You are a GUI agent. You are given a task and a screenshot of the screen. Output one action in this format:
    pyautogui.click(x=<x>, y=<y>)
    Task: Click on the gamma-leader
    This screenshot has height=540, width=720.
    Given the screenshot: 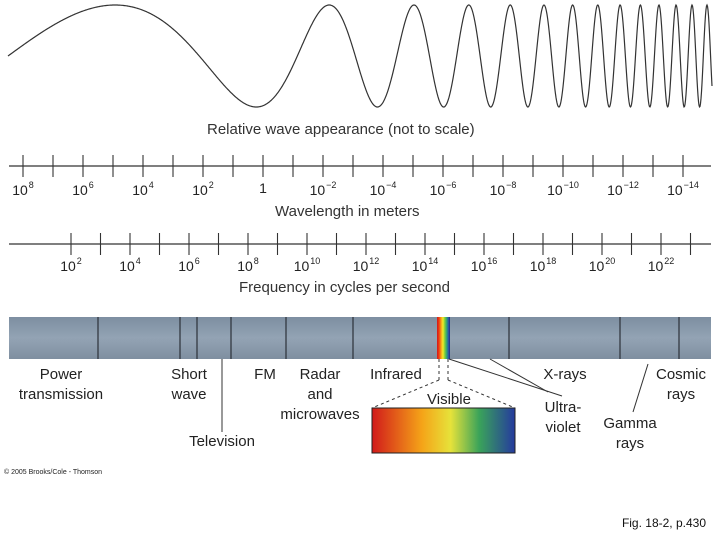 What is the action you would take?
    pyautogui.click(x=640, y=388)
    